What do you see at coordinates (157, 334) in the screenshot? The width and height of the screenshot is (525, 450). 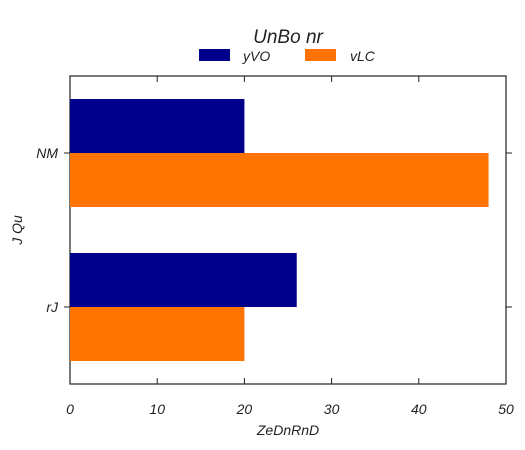 I see `bar-vLC-rJ` at bounding box center [157, 334].